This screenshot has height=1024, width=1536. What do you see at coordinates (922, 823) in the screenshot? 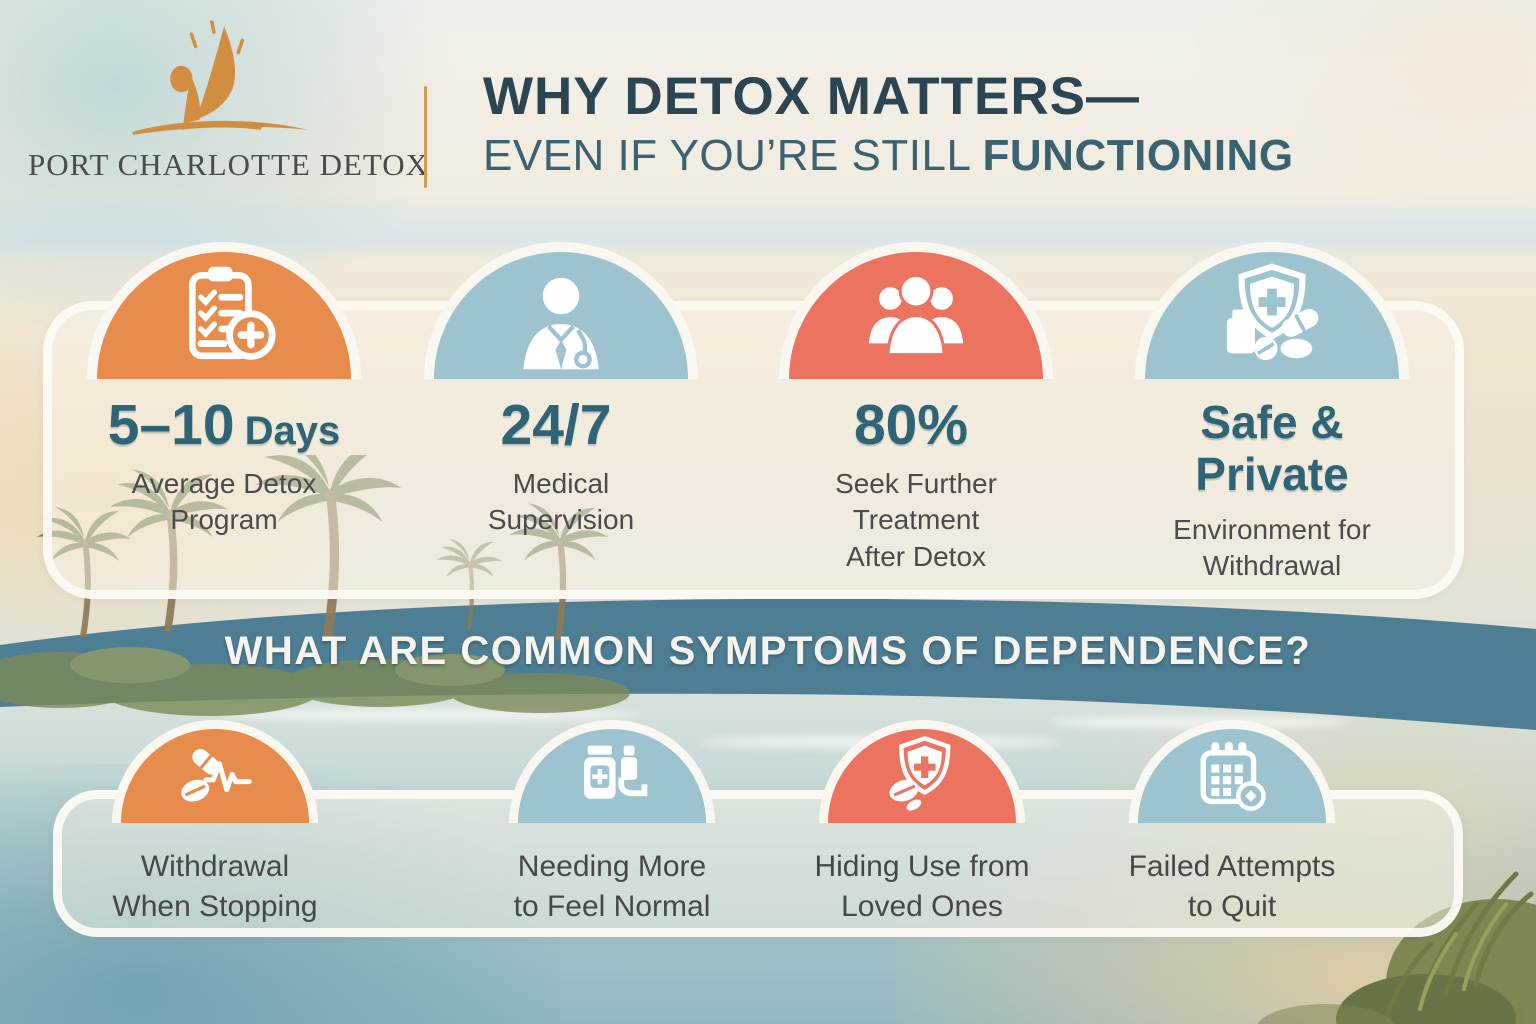
I see `symptom-card-hiding-use: Hiding Use from Loved Ones` at bounding box center [922, 823].